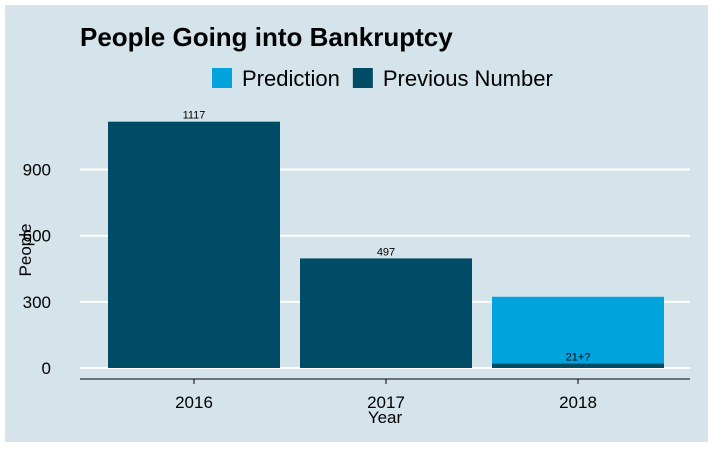 This screenshot has width=713, height=454. What do you see at coordinates (386, 252) in the screenshot?
I see `data-label: 497` at bounding box center [386, 252].